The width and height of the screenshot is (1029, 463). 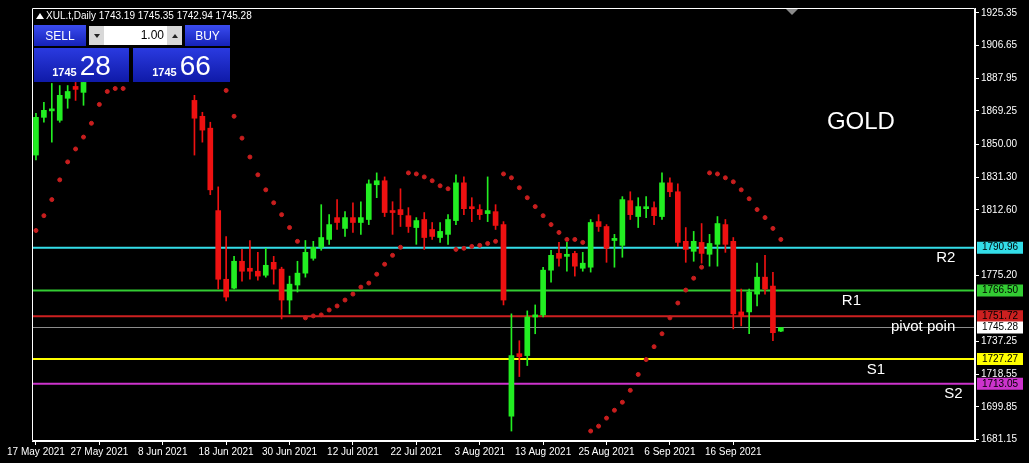 I want to click on y-tick-label: 1831.30, so click(x=999, y=176).